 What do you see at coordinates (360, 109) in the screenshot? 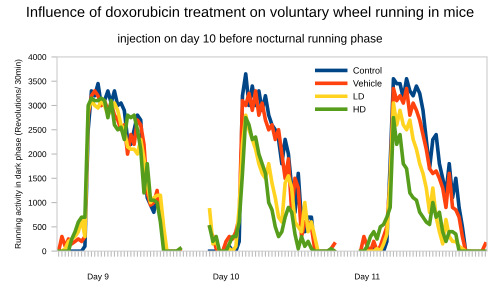
I see `legend-label: HD` at bounding box center [360, 109].